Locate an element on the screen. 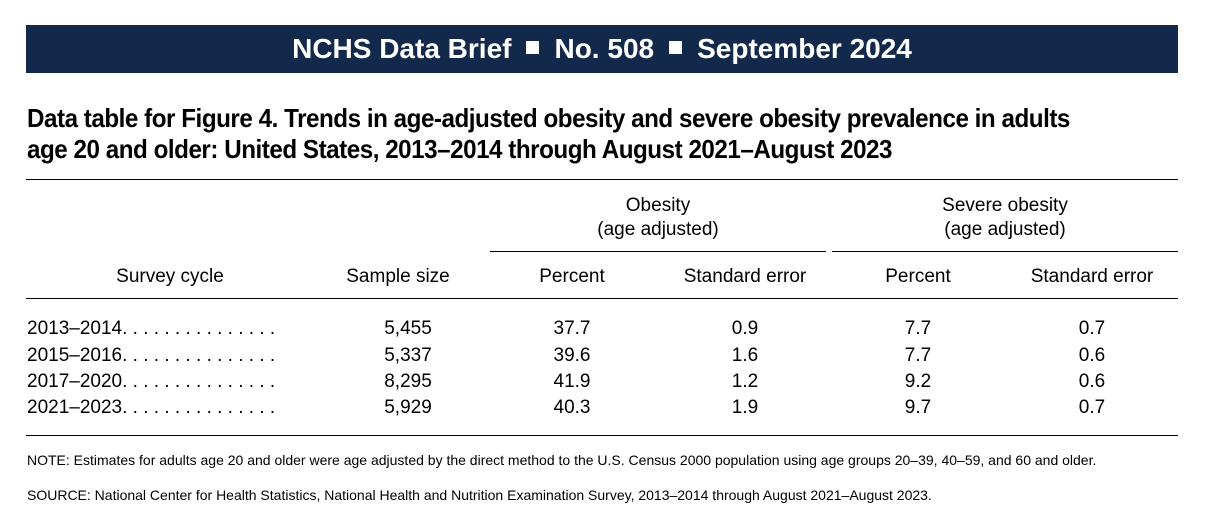  survey-cycle: 2013–2014 is located at coordinates (75, 328).